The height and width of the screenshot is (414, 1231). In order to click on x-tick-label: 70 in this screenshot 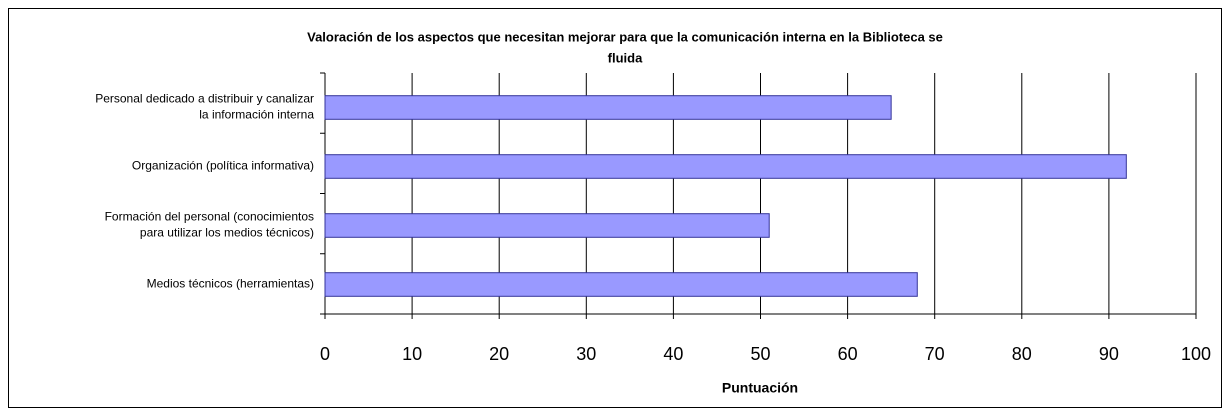, I will do `click(935, 354)`.